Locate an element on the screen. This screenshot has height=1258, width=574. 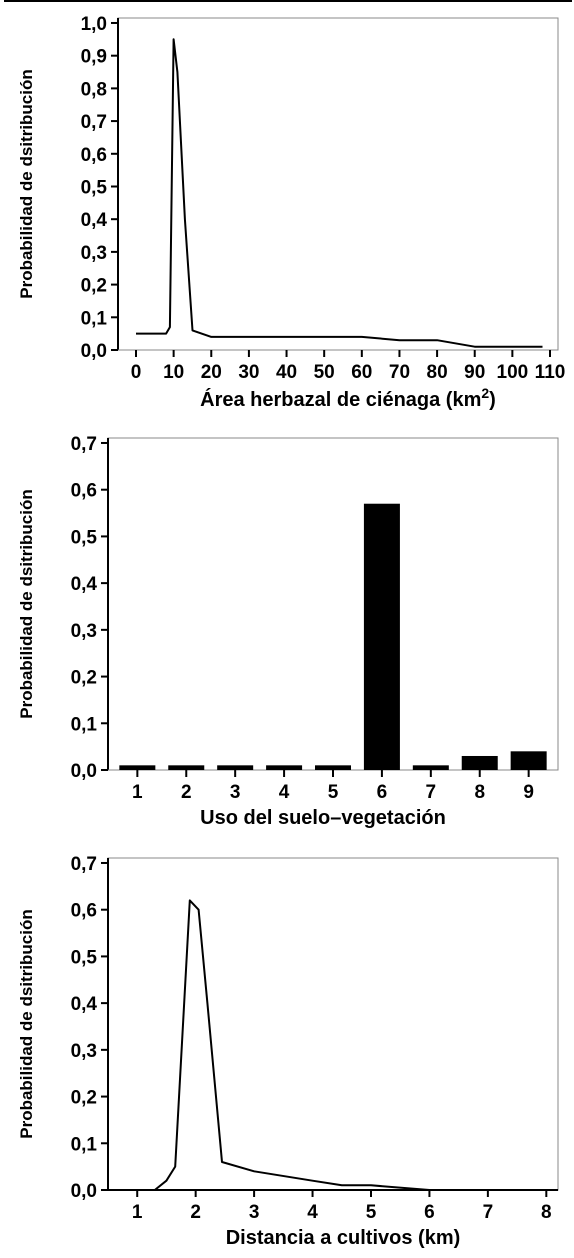
series-line is located at coordinates (312, 1045).